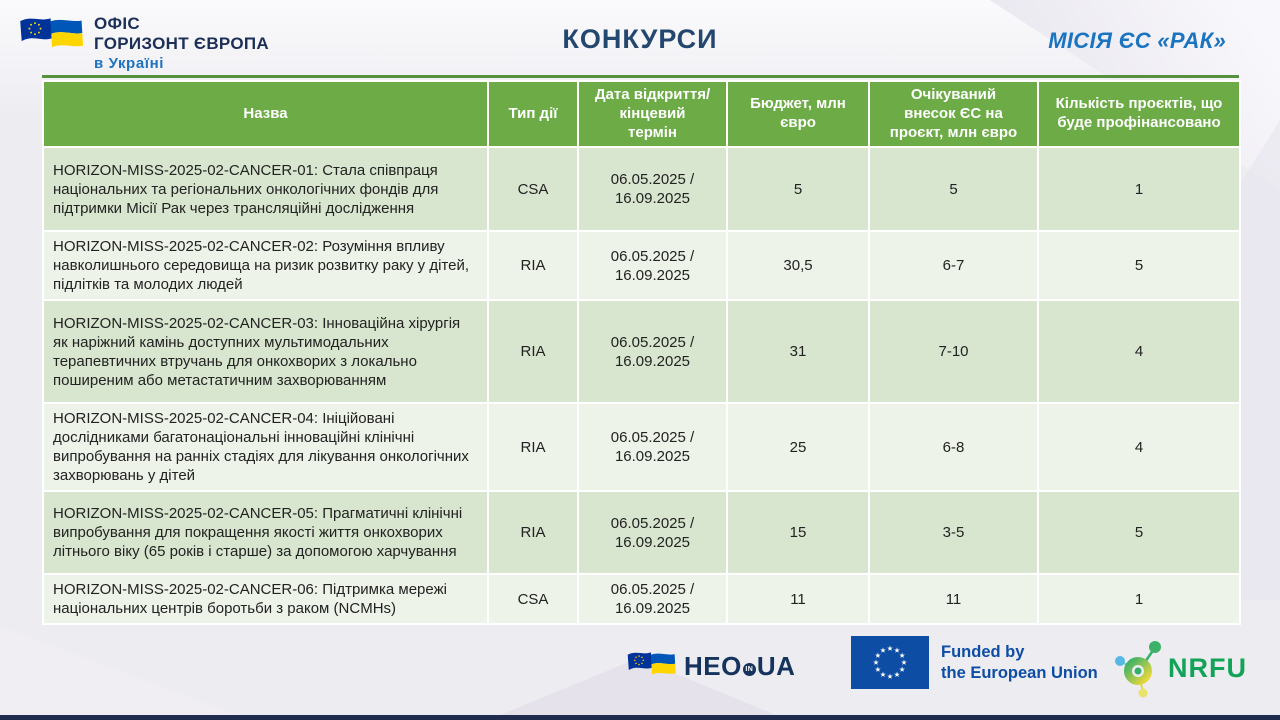 This screenshot has height=720, width=1280. Describe the element at coordinates (953, 447) in the screenshot. I see `cell-contribution: 6-8` at that location.